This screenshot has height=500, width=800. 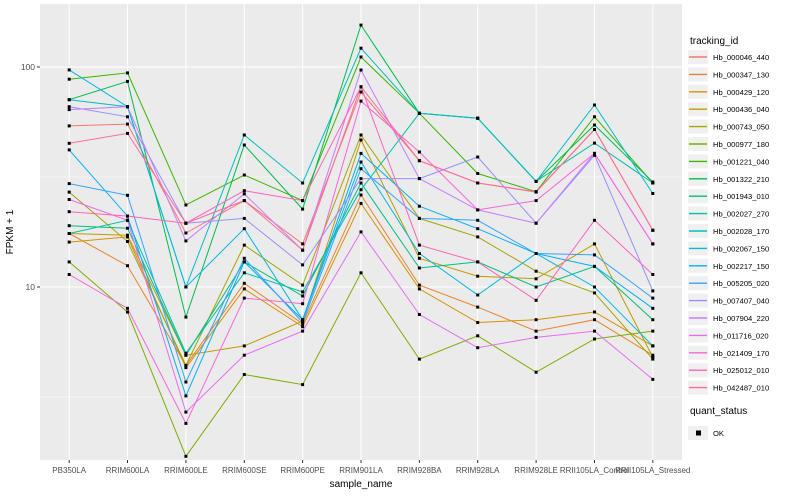 What do you see at coordinates (419, 470) in the screenshot?
I see `x-tick-label: RRIM928BA` at bounding box center [419, 470].